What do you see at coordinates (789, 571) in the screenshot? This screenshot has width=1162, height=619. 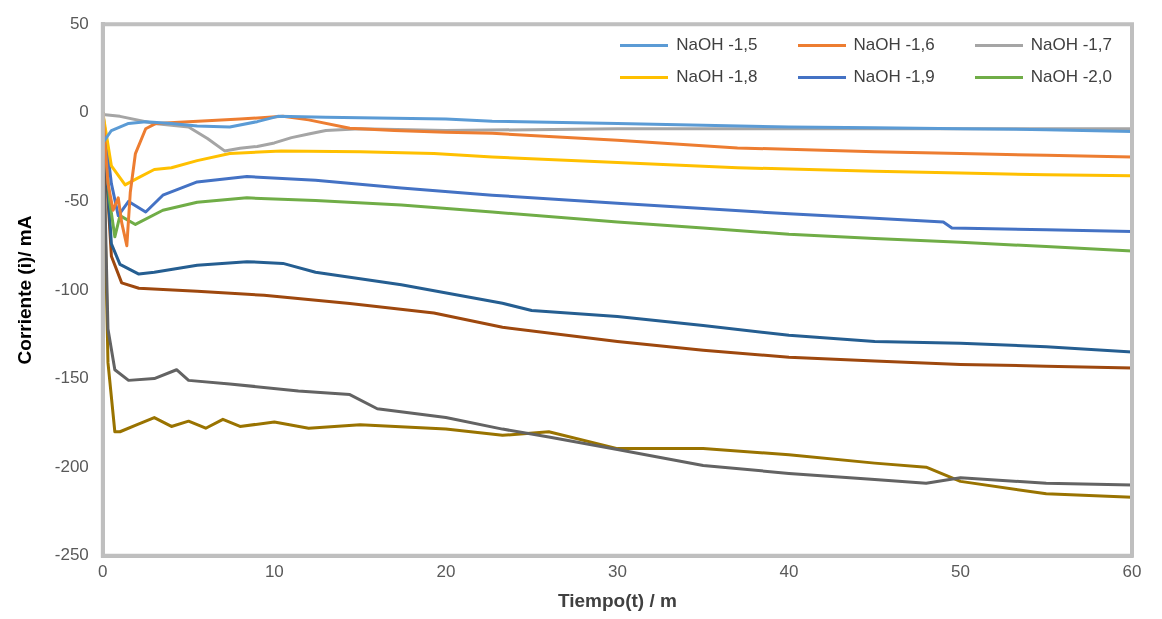 I see `x-tick-label: 40` at bounding box center [789, 571].